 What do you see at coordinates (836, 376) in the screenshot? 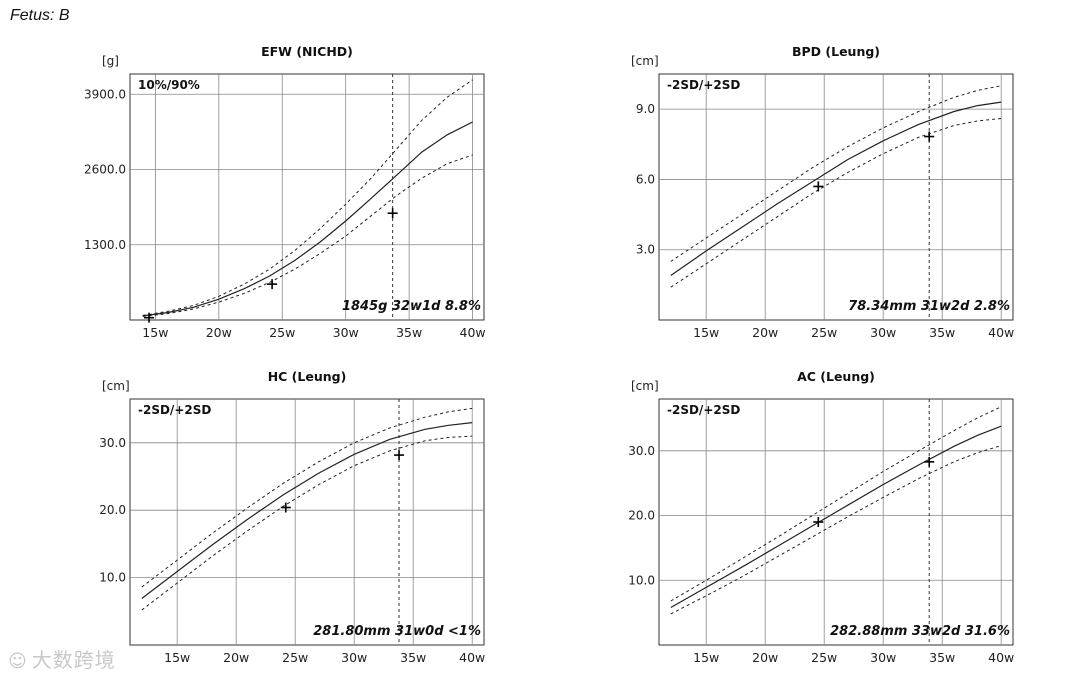
I see `chart-title: AC (Leung)` at bounding box center [836, 376].